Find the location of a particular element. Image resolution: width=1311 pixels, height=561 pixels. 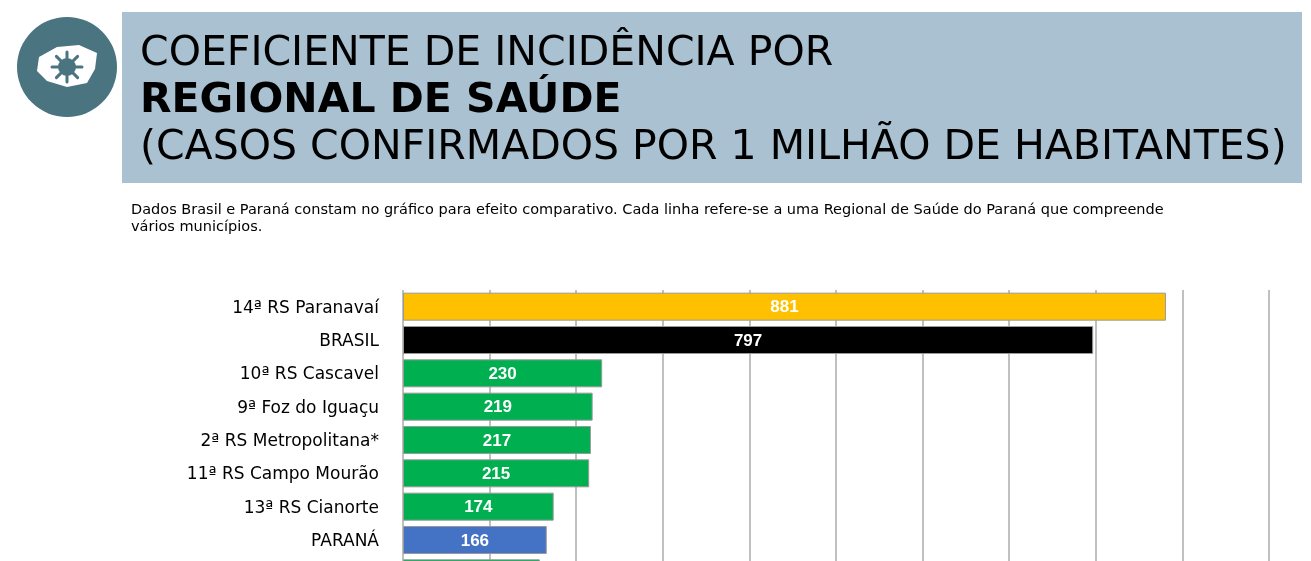

y-tick-label: 9ª Foz do Iguaçu is located at coordinates (308, 406).